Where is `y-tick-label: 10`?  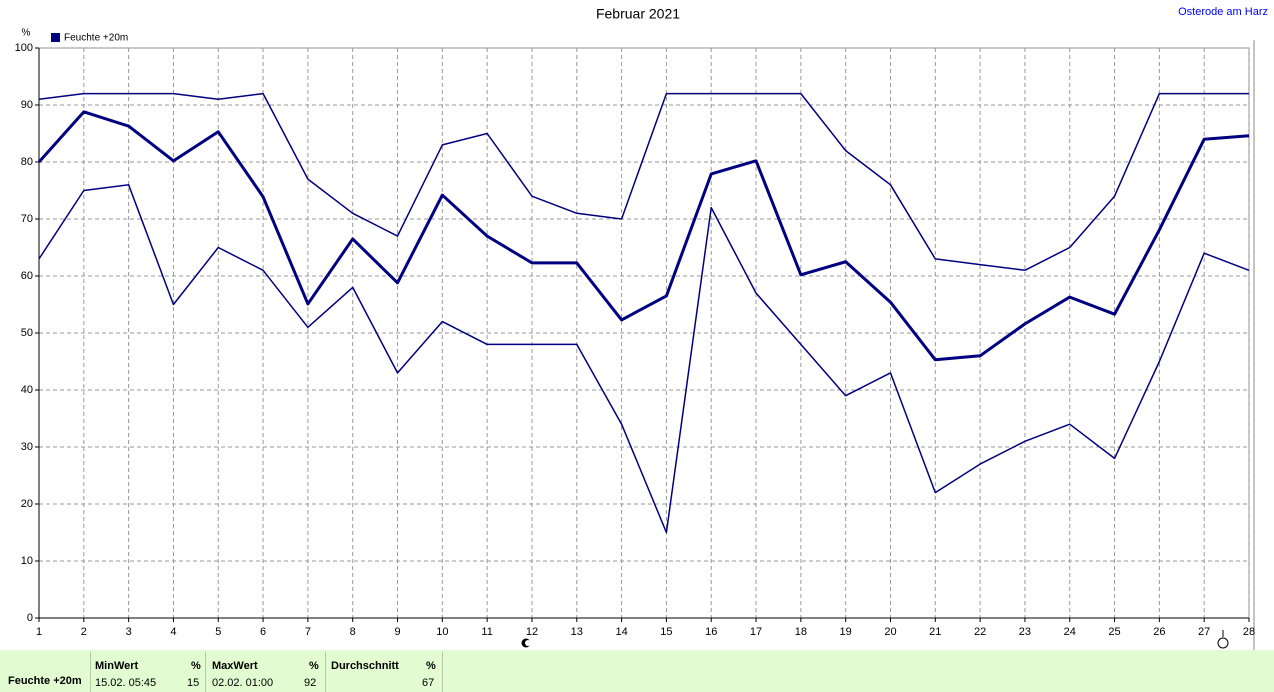 y-tick-label: 10 is located at coordinates (27, 561).